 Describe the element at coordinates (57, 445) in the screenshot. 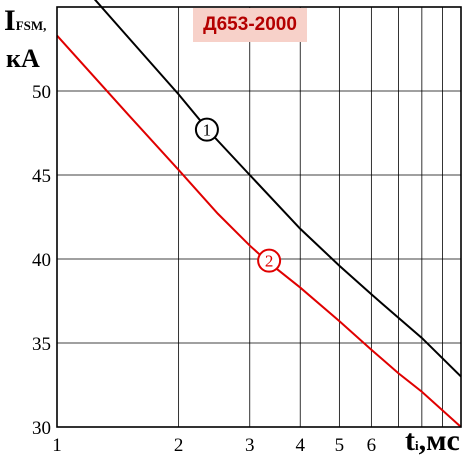

I see `x-tick-label-1: 1` at that location.